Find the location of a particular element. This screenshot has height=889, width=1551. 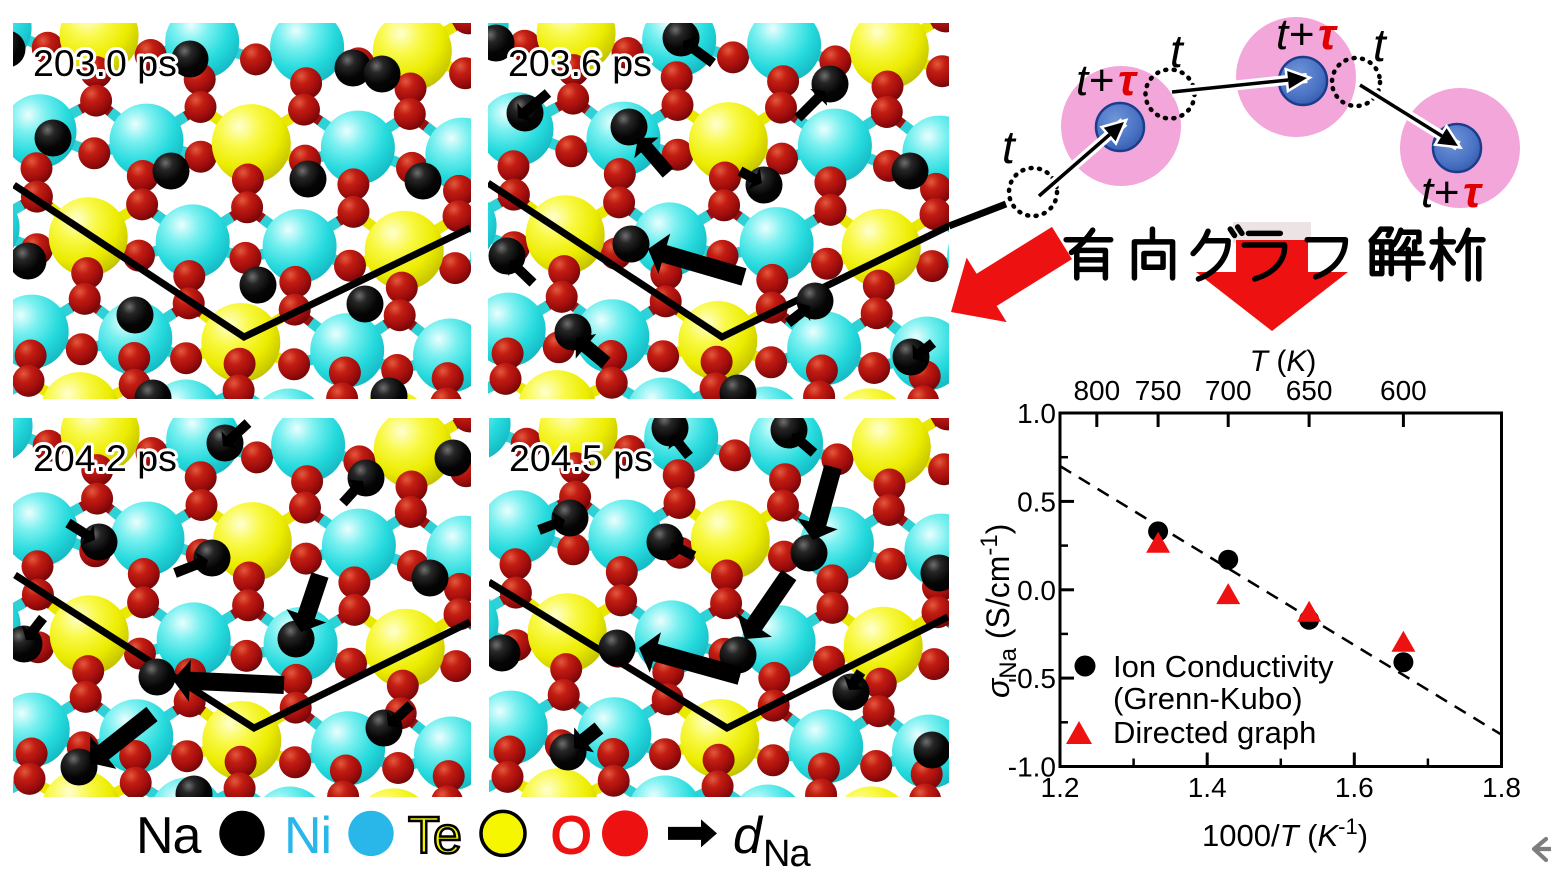

svg-text: 203.6 ps is located at coordinates (580, 63).